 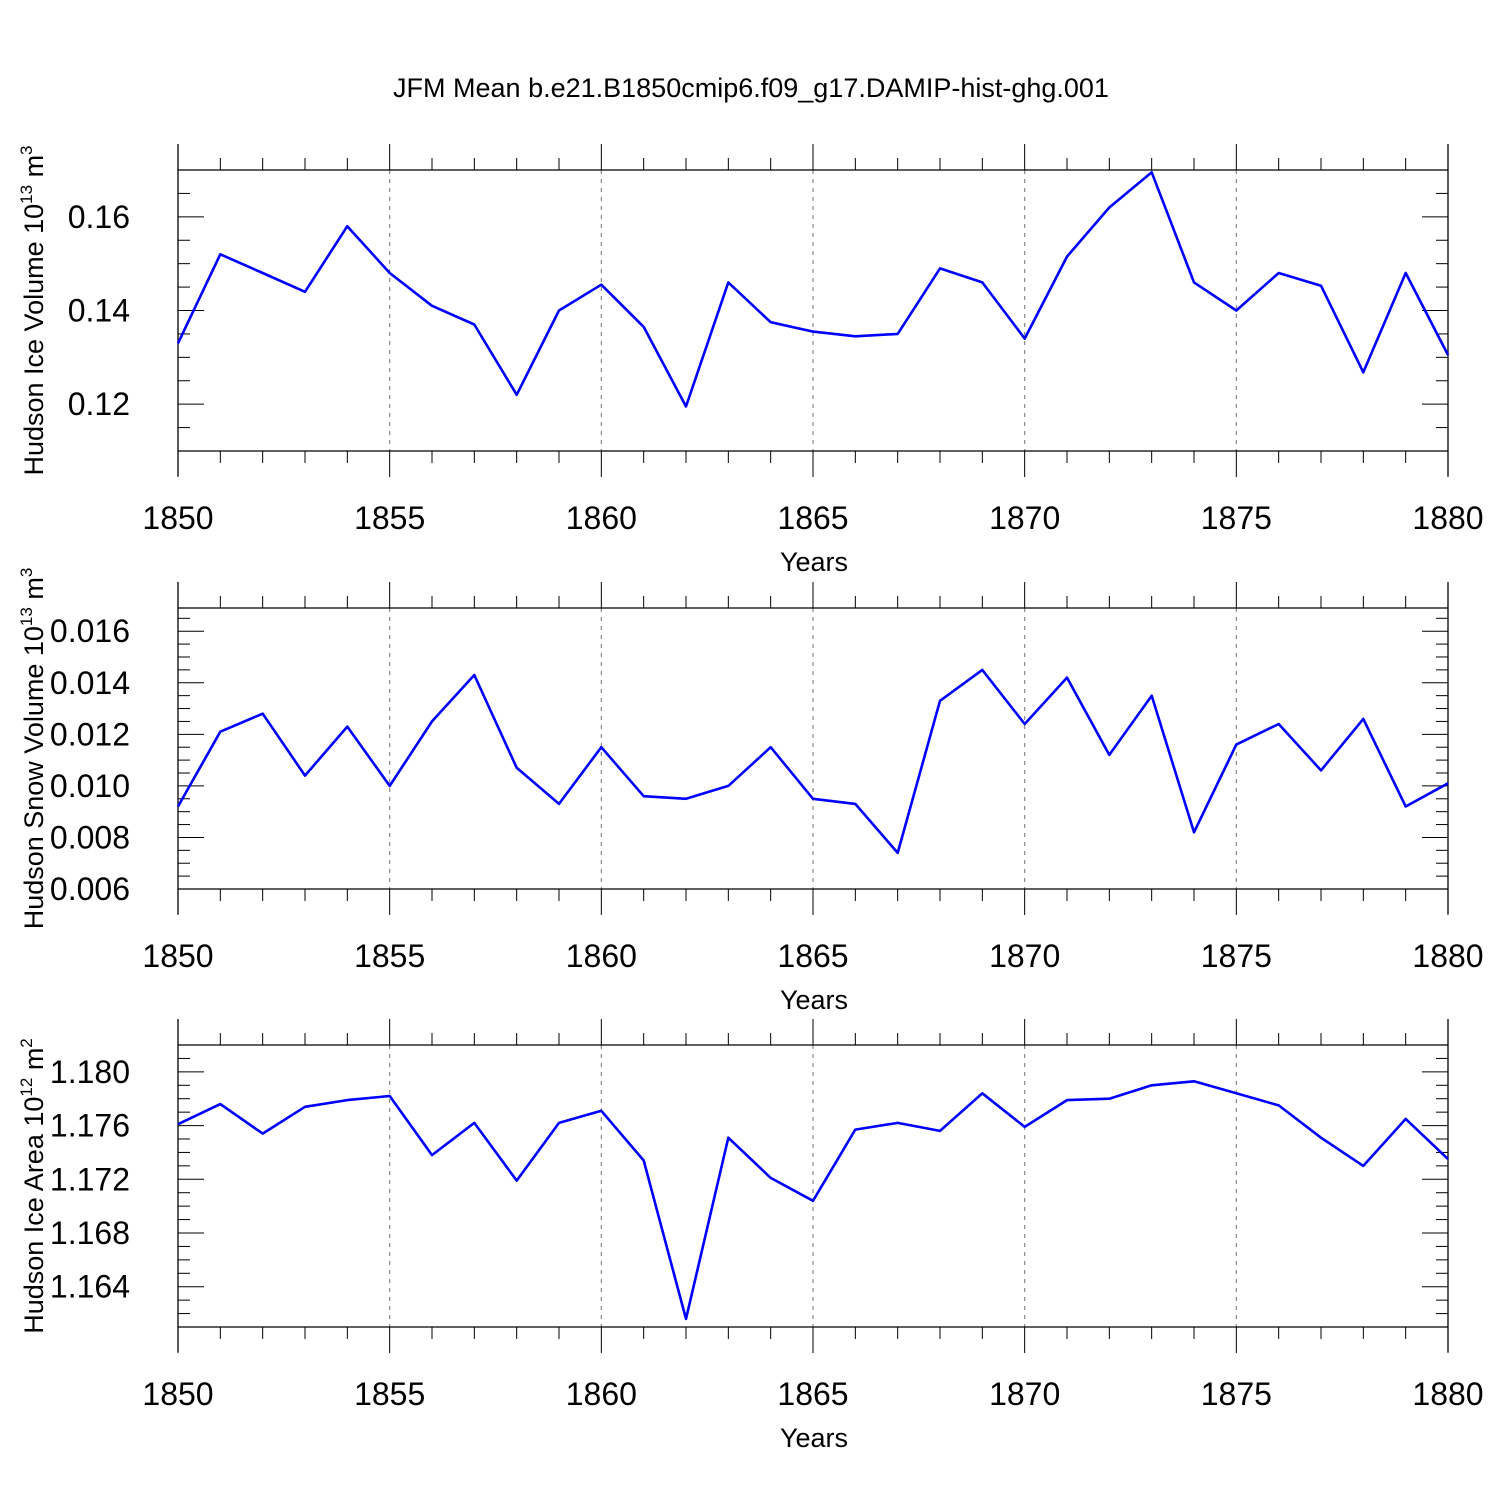 What do you see at coordinates (26, 1042) in the screenshot?
I see `y-axis-label-superscript: 2` at bounding box center [26, 1042].